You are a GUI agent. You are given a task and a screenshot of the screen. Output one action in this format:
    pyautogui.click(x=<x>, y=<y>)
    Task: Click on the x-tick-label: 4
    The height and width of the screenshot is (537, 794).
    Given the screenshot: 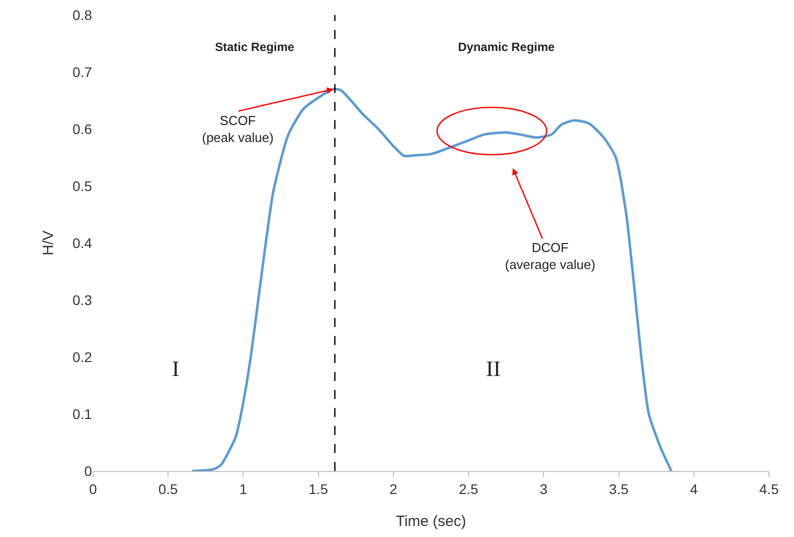 What is the action you would take?
    pyautogui.click(x=694, y=488)
    